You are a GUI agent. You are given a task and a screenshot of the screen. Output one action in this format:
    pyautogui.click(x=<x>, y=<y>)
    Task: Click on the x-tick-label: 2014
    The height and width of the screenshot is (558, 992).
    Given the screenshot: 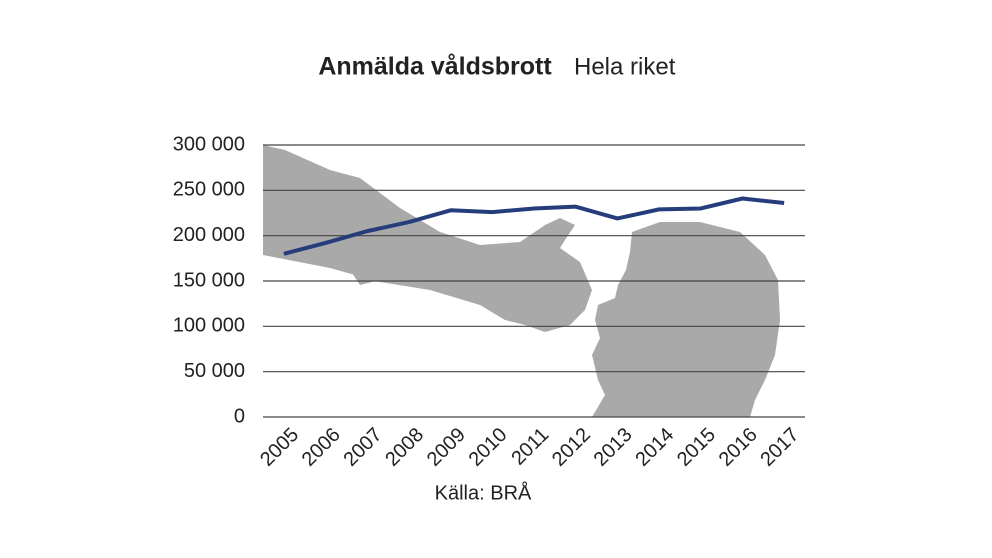 What is the action you would take?
    pyautogui.click(x=654, y=447)
    